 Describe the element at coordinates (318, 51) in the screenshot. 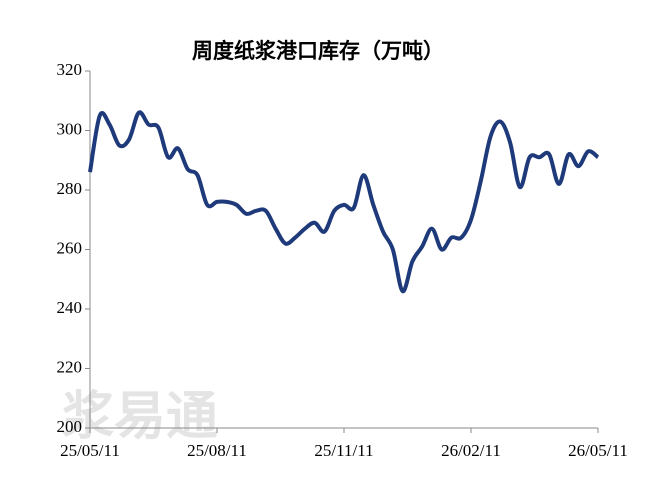

I see `chart-title: 周度纸浆港口库存（万吨）` at that location.